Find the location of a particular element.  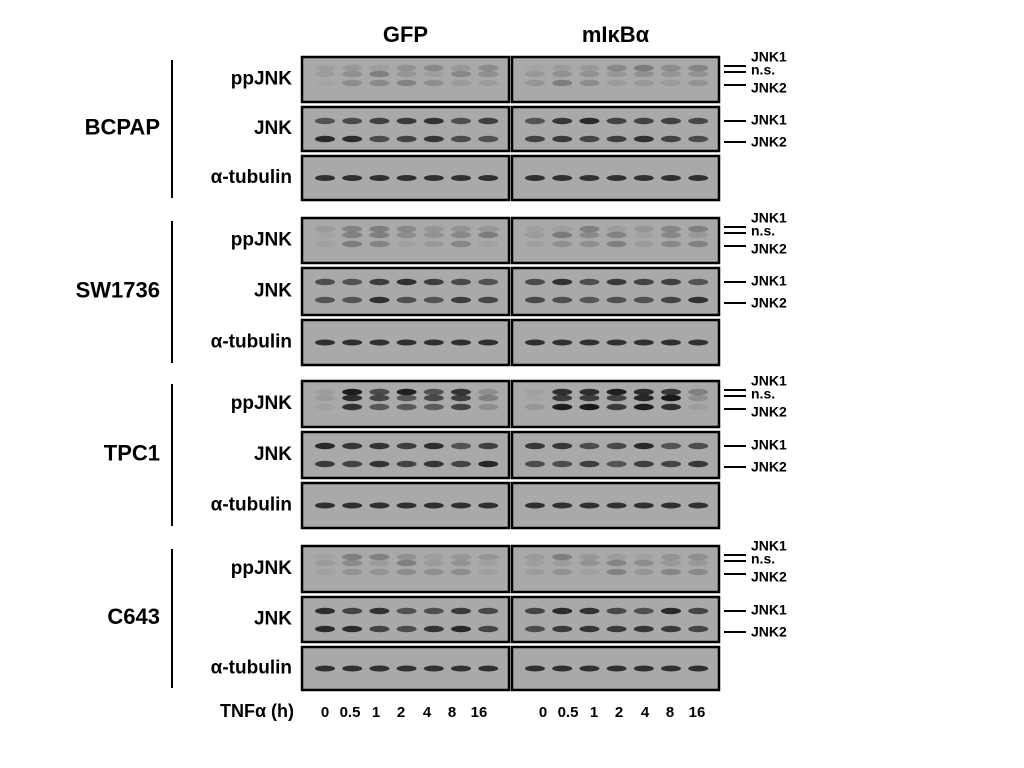

band-label: JNK1 is located at coordinates (769, 57).